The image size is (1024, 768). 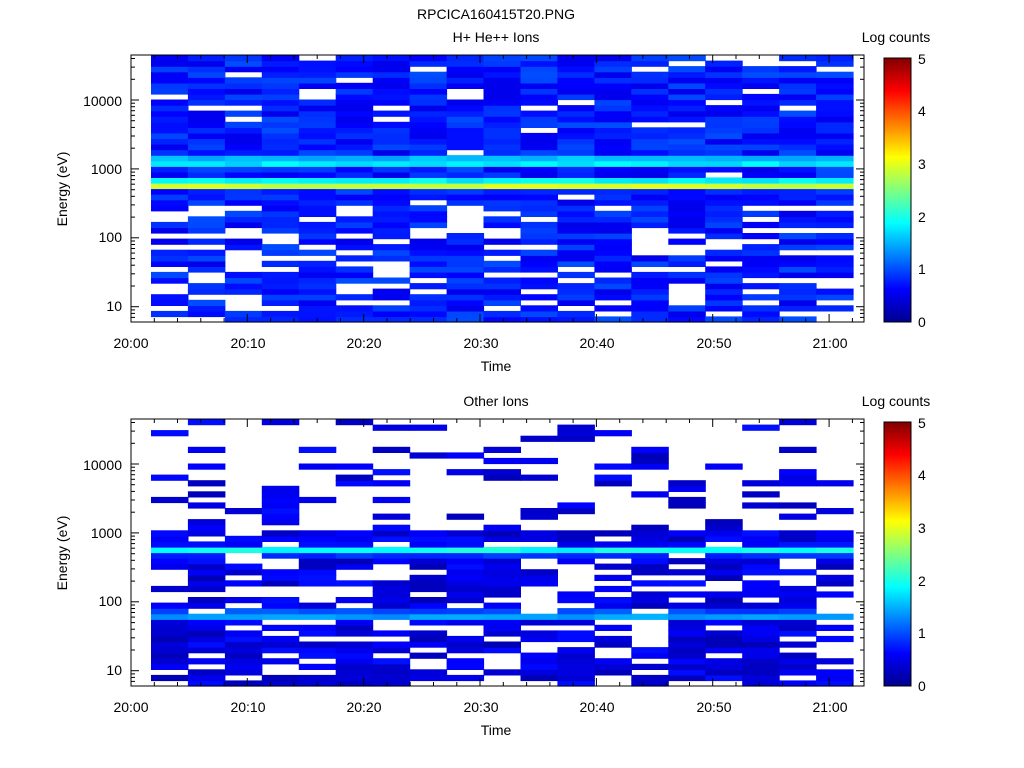 What do you see at coordinates (247, 707) in the screenshot?
I see `x-tick-label: 20:10` at bounding box center [247, 707].